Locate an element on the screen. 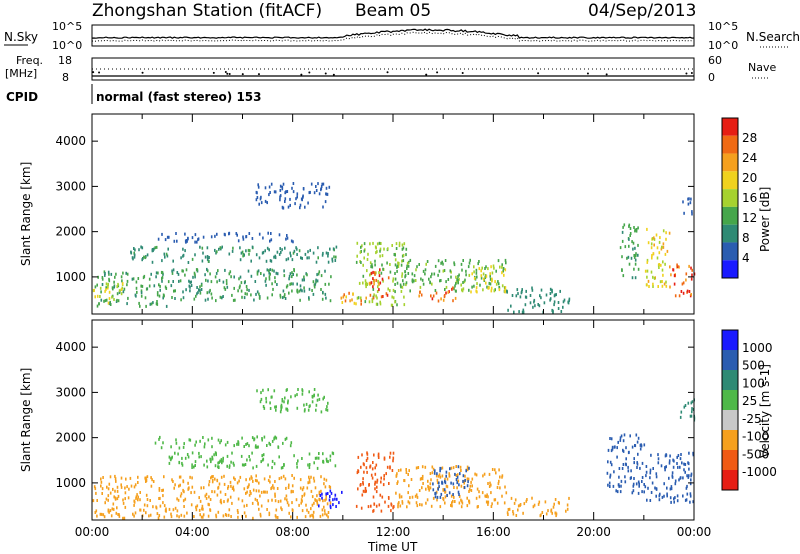 The width and height of the screenshot is (800, 554). freq-dot is located at coordinates (333, 74).